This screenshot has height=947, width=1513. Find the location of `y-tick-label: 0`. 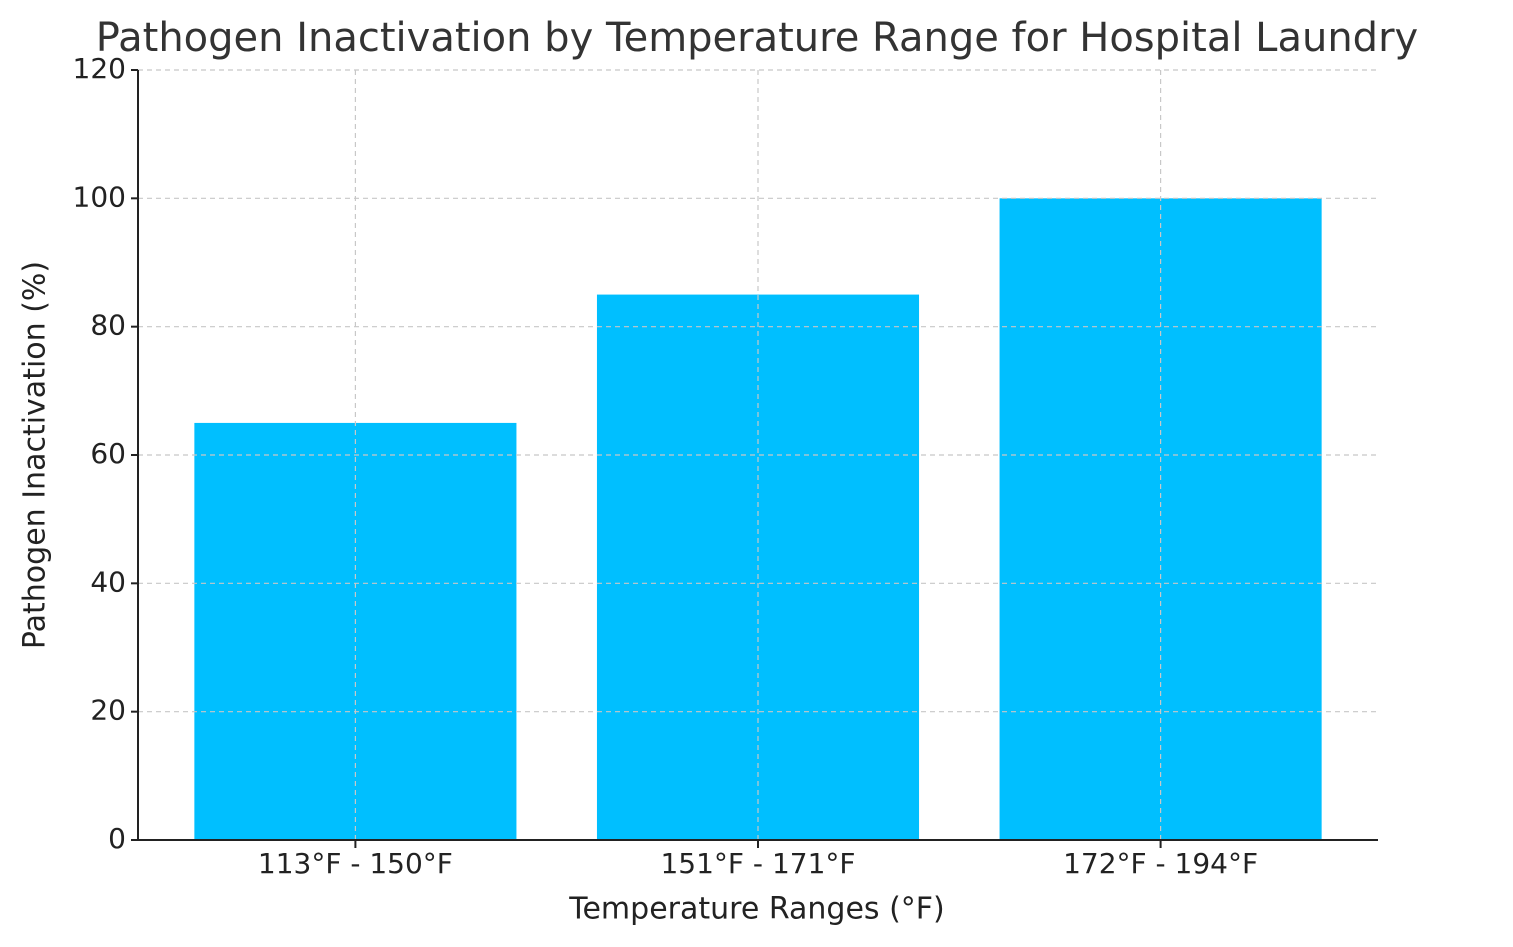

y-tick-label: 0 is located at coordinates (117, 838).